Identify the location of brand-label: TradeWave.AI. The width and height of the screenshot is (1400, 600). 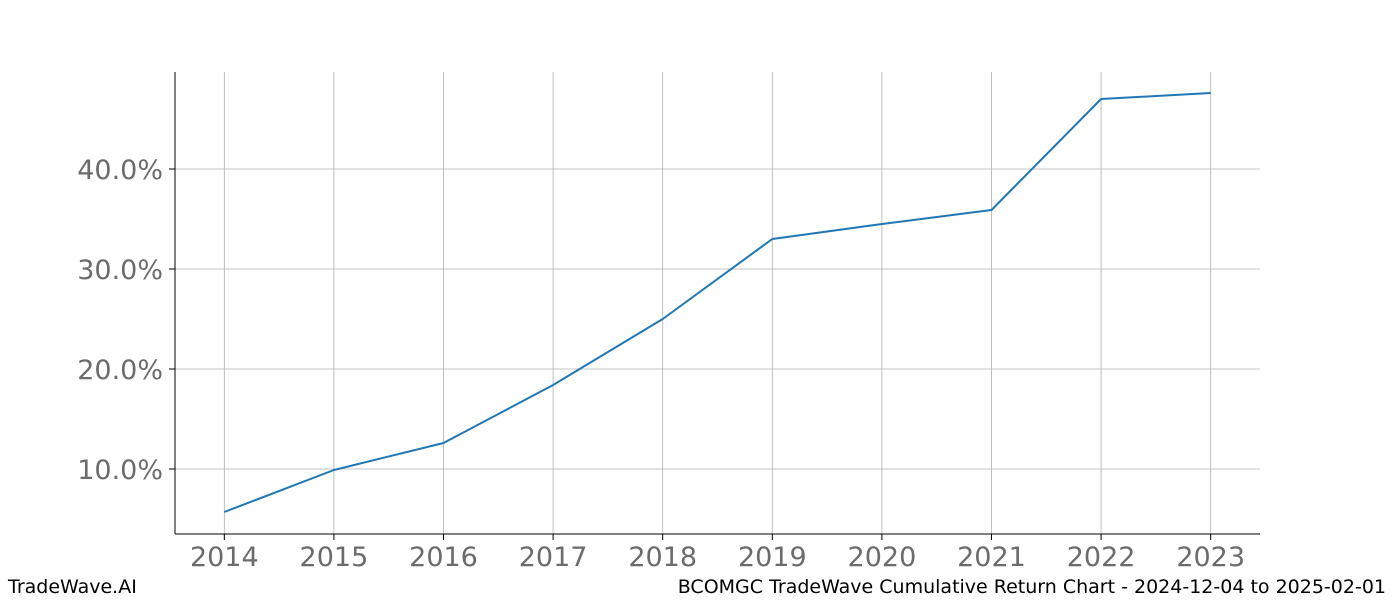
(72, 587).